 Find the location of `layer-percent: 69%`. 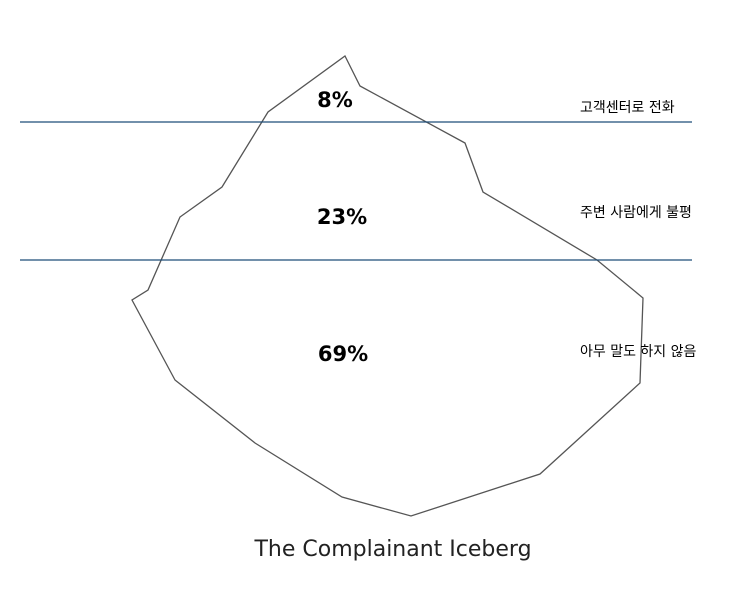

layer-percent: 69% is located at coordinates (343, 354).